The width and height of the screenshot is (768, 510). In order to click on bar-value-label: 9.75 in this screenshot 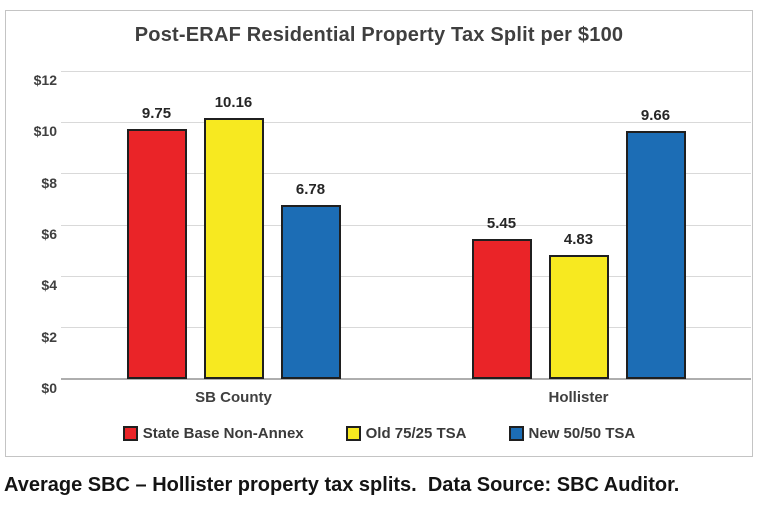, I will do `click(156, 113)`.